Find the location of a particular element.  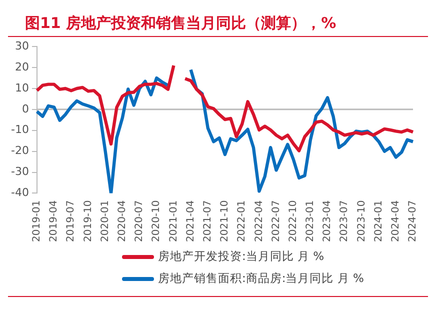

x-tick-label: 2019-04 is located at coordinates (54, 221).